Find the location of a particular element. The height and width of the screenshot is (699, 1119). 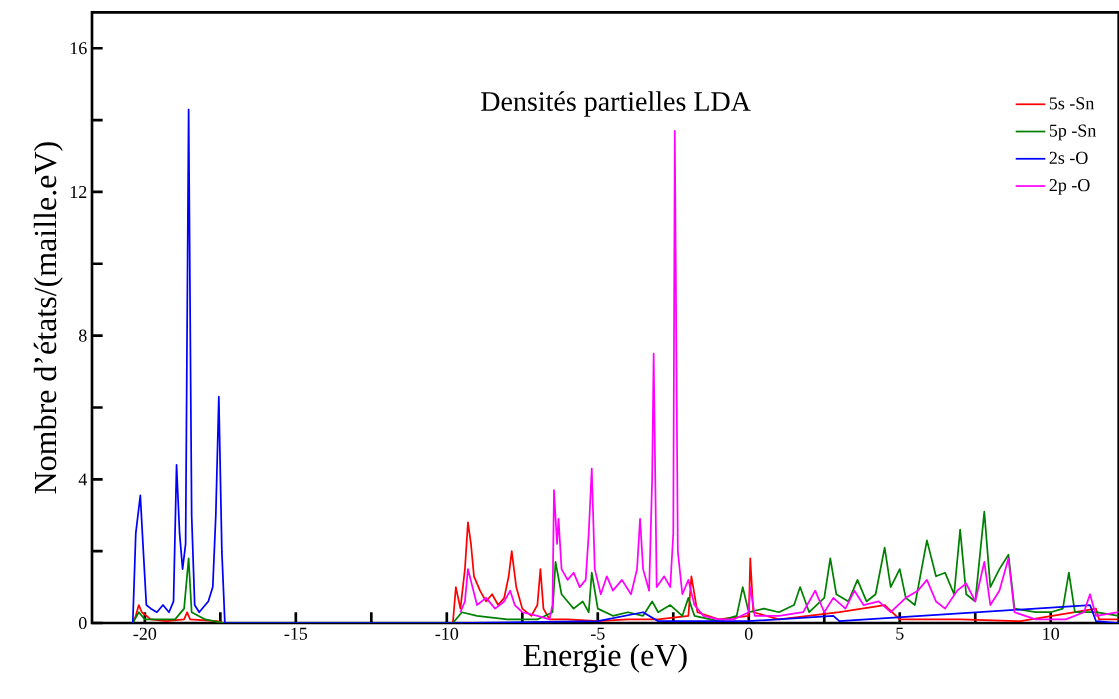

y-tick-label: 8 is located at coordinates (82, 335).